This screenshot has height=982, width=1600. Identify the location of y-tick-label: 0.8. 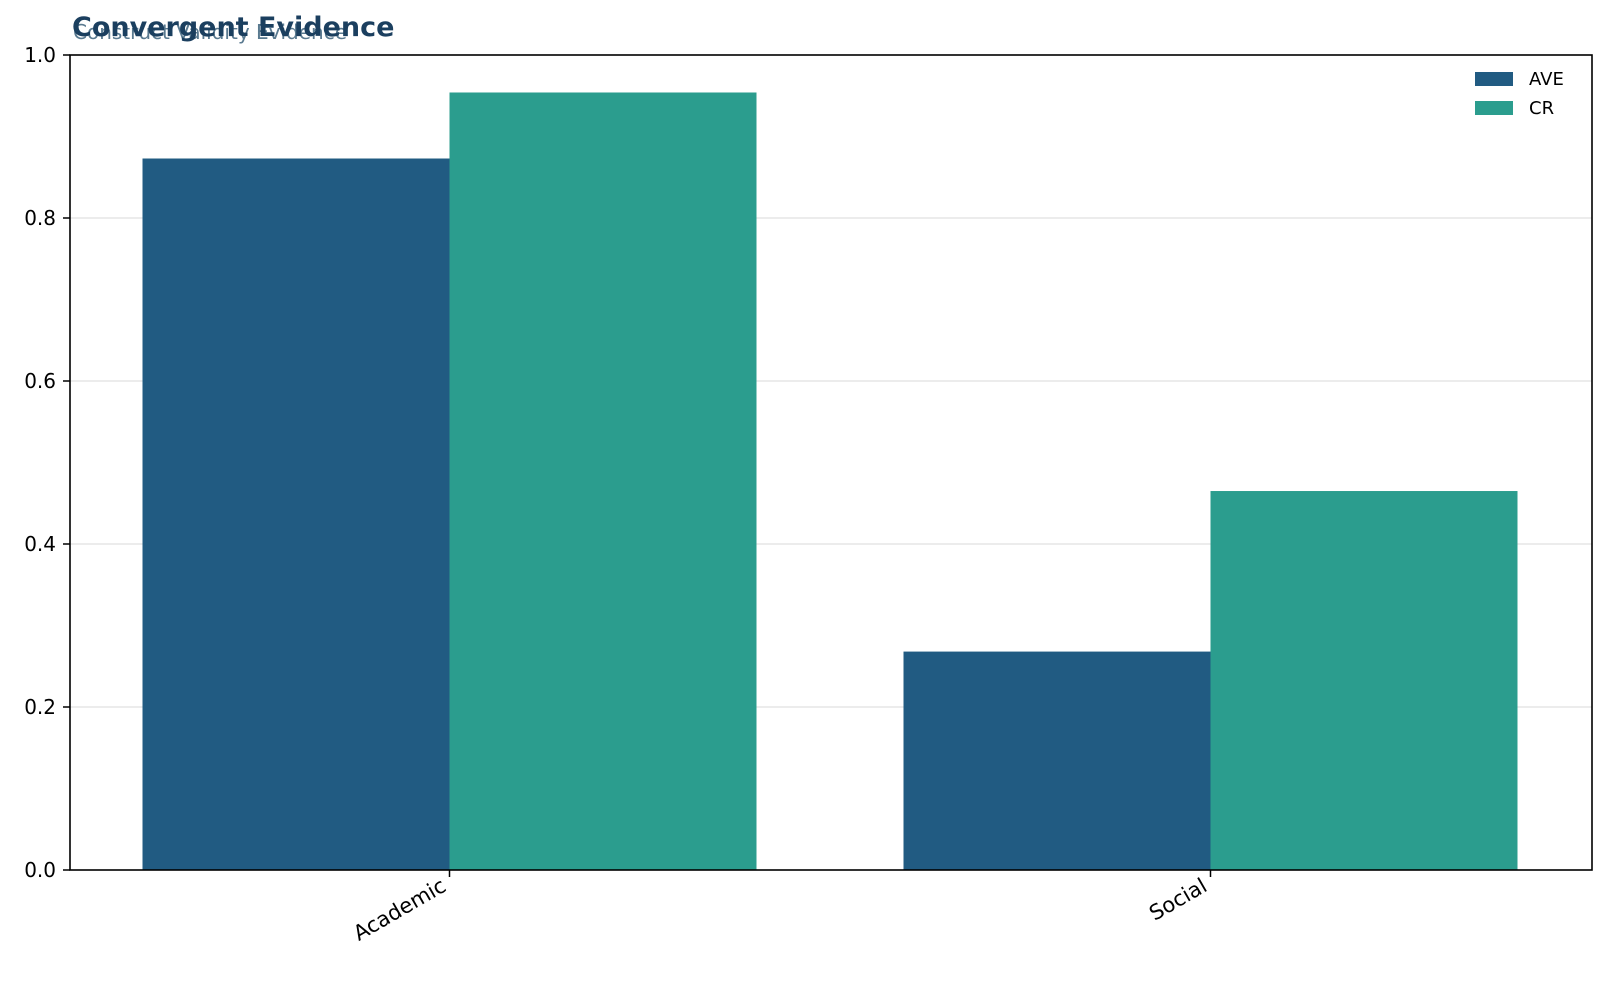
(40, 218).